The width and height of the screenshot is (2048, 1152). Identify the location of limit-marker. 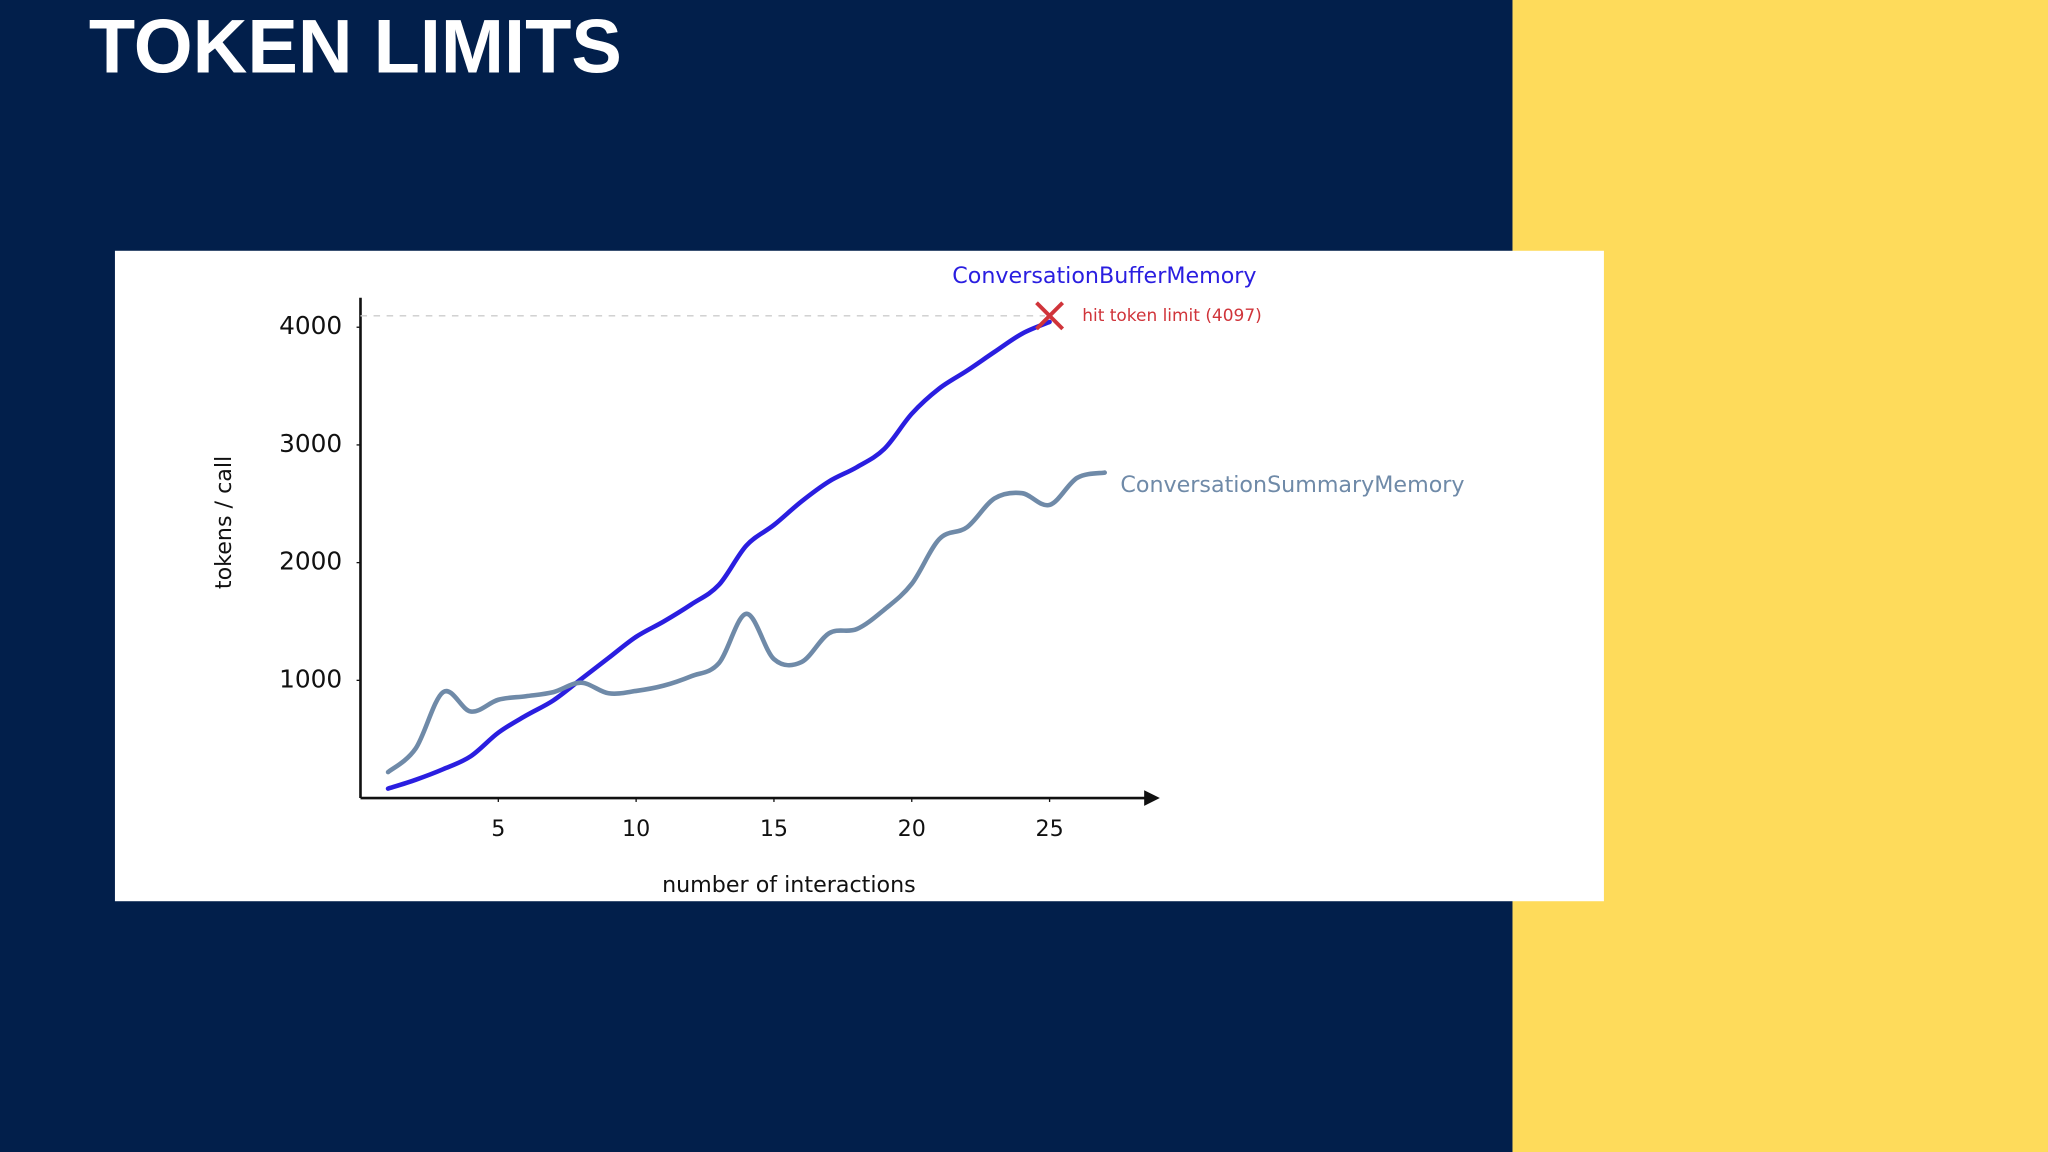
(1050, 316).